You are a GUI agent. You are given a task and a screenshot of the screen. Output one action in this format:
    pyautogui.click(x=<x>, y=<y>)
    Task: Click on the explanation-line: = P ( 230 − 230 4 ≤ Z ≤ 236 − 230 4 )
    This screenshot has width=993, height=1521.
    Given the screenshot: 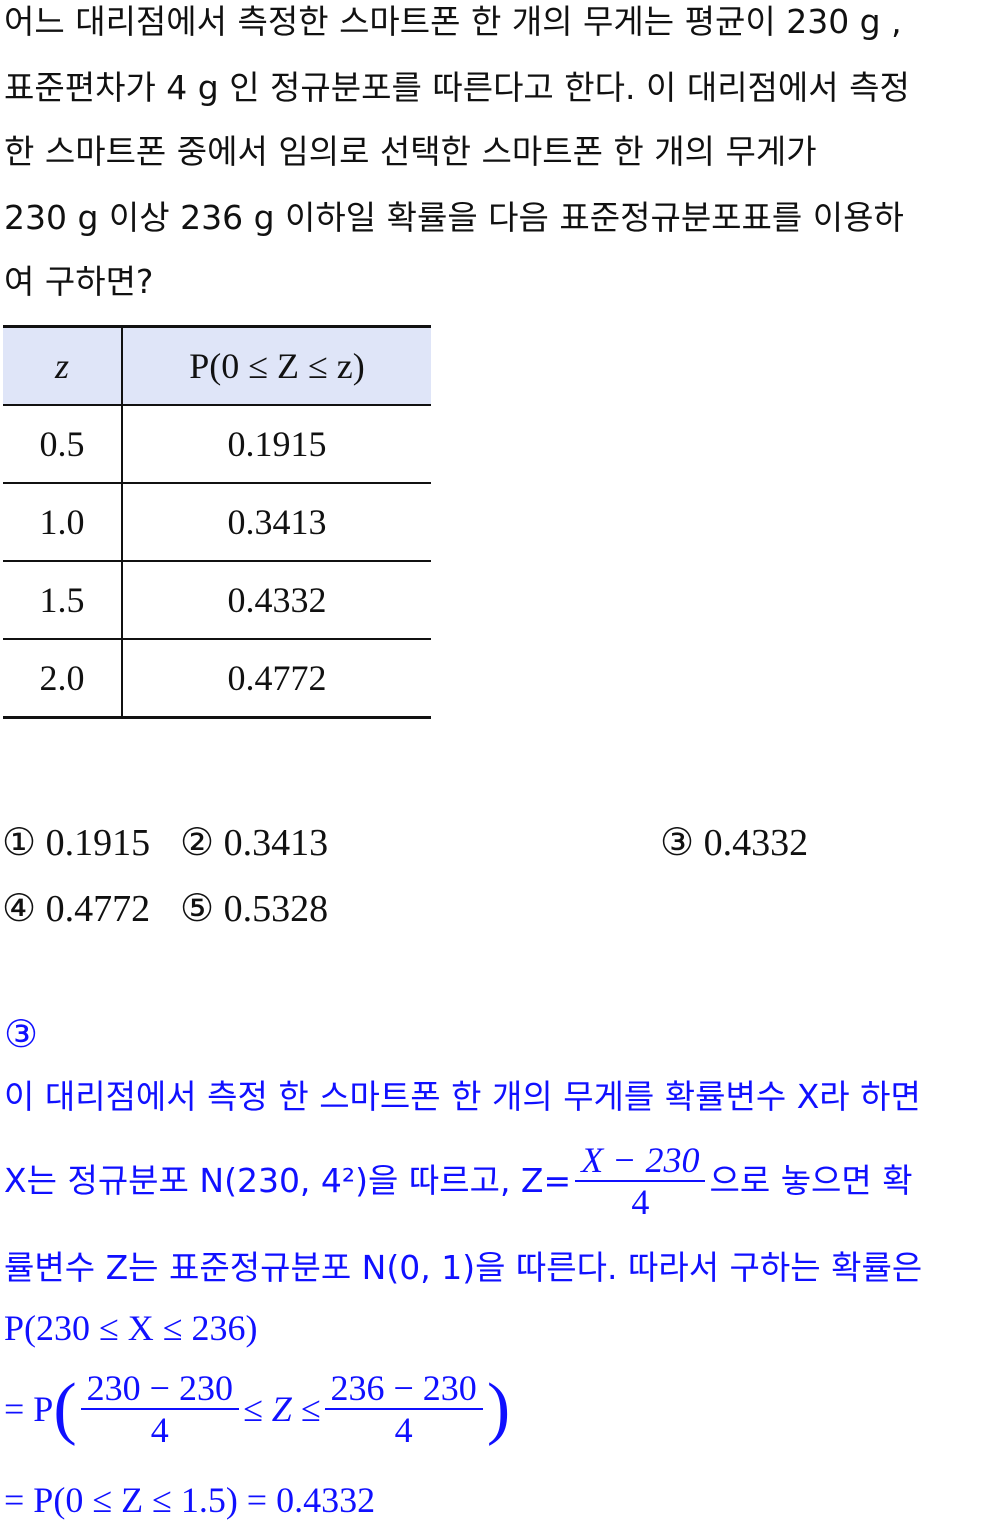 What is the action you would take?
    pyautogui.click(x=257, y=1409)
    